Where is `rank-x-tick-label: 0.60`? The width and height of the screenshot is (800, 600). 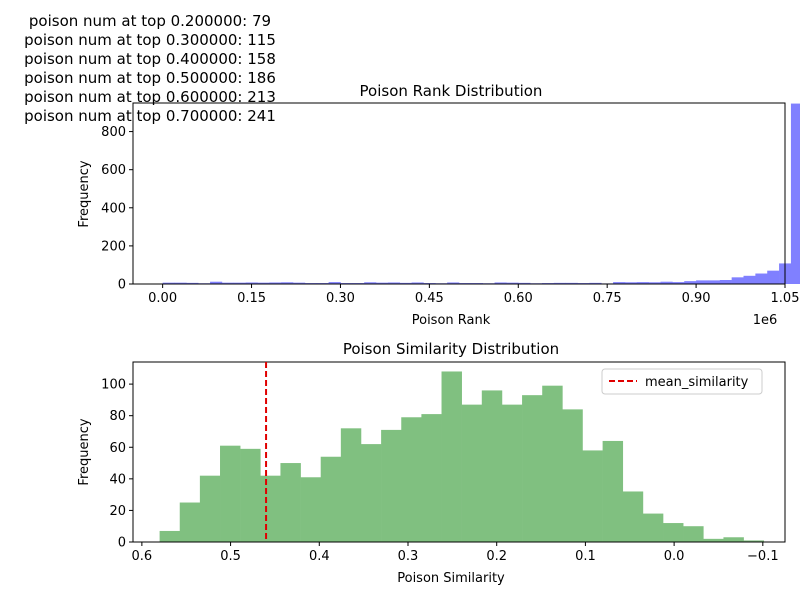 rank-x-tick-label: 0.60 is located at coordinates (518, 298).